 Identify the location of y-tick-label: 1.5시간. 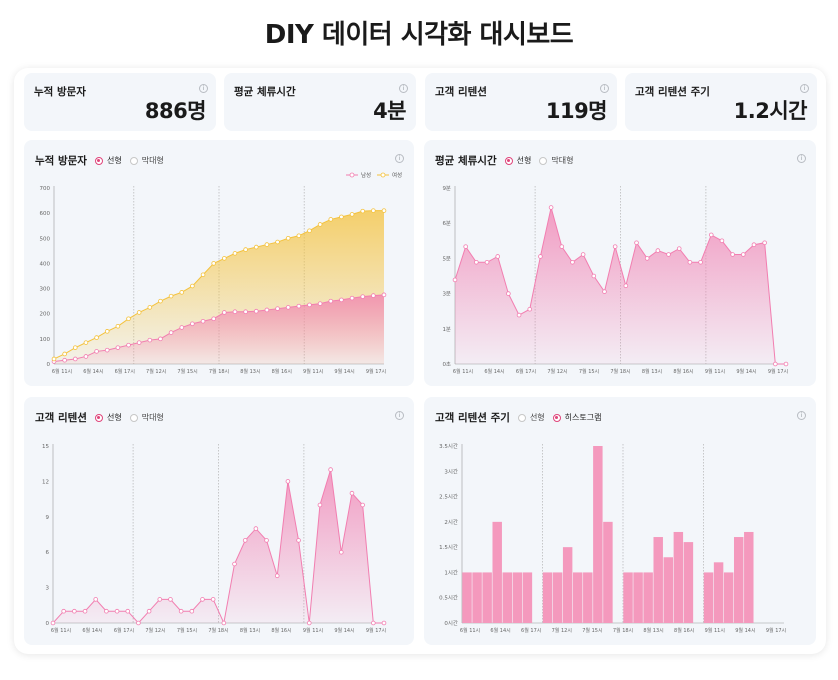
(448, 547).